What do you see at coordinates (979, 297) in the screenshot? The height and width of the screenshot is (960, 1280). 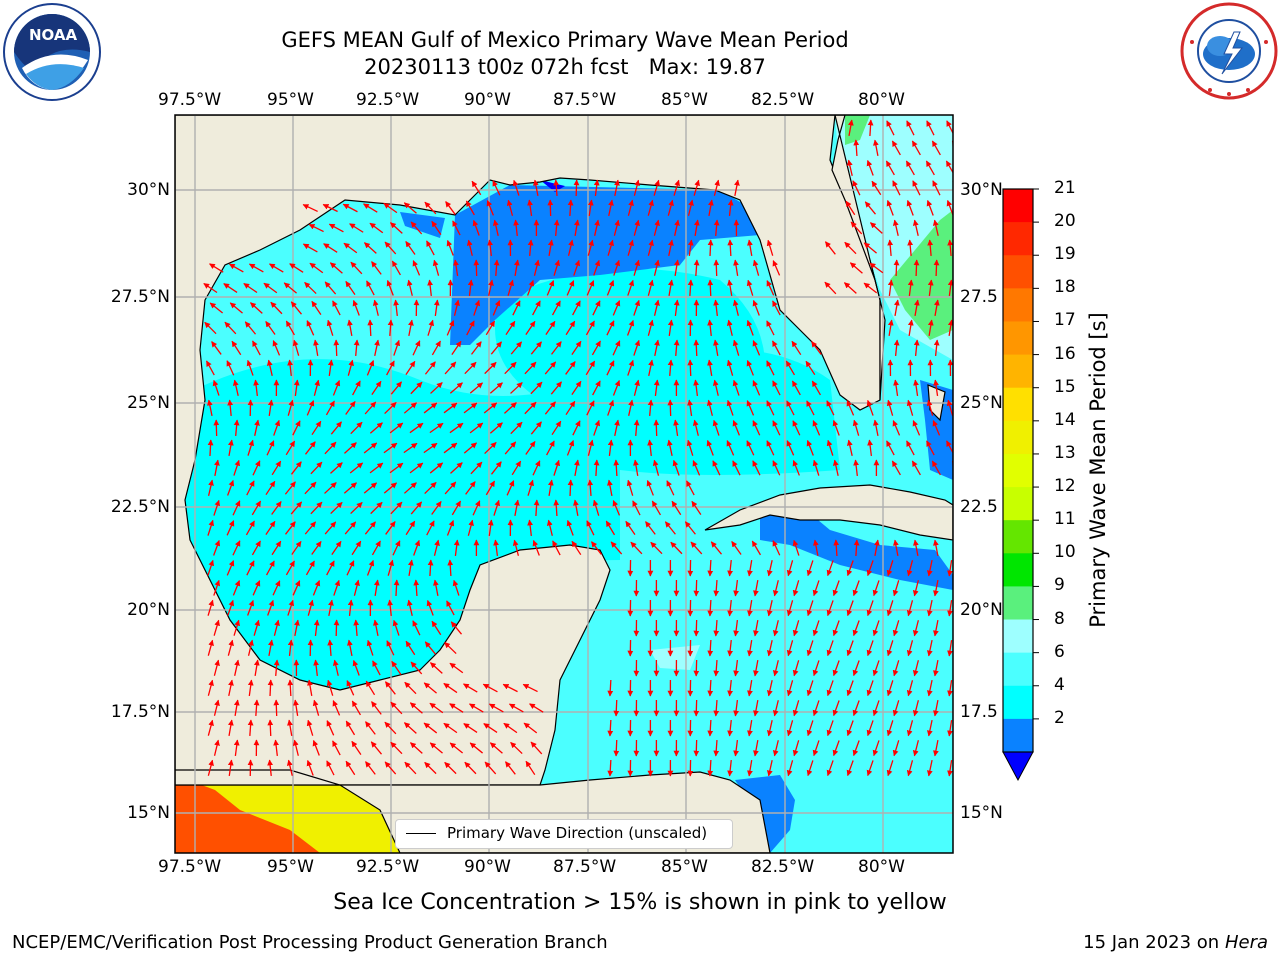 I see `lat-label-right: 27.5` at bounding box center [979, 297].